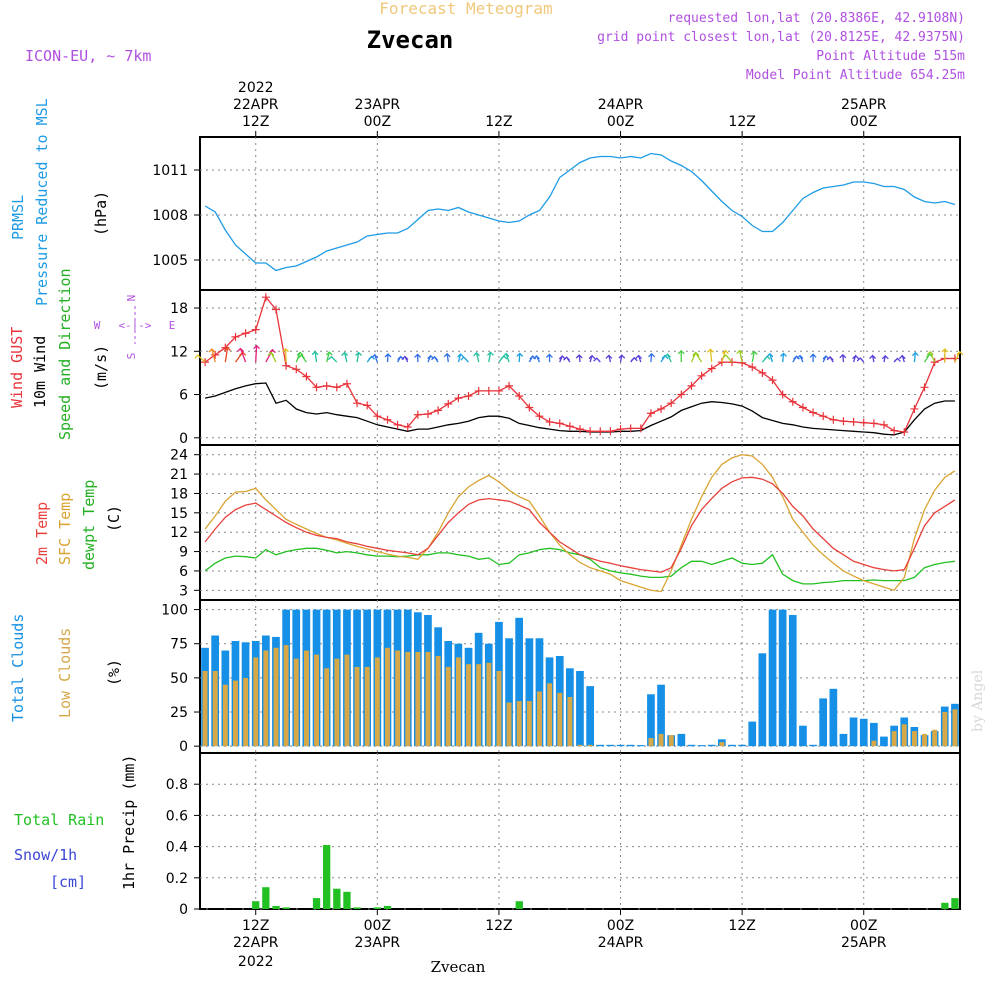 Image resolution: width=1000 pixels, height=1000 pixels. What do you see at coordinates (59, 202) in the screenshot?
I see `pressure-labels: PRMSL Pressure Reduced to MSL (hPa)` at bounding box center [59, 202].